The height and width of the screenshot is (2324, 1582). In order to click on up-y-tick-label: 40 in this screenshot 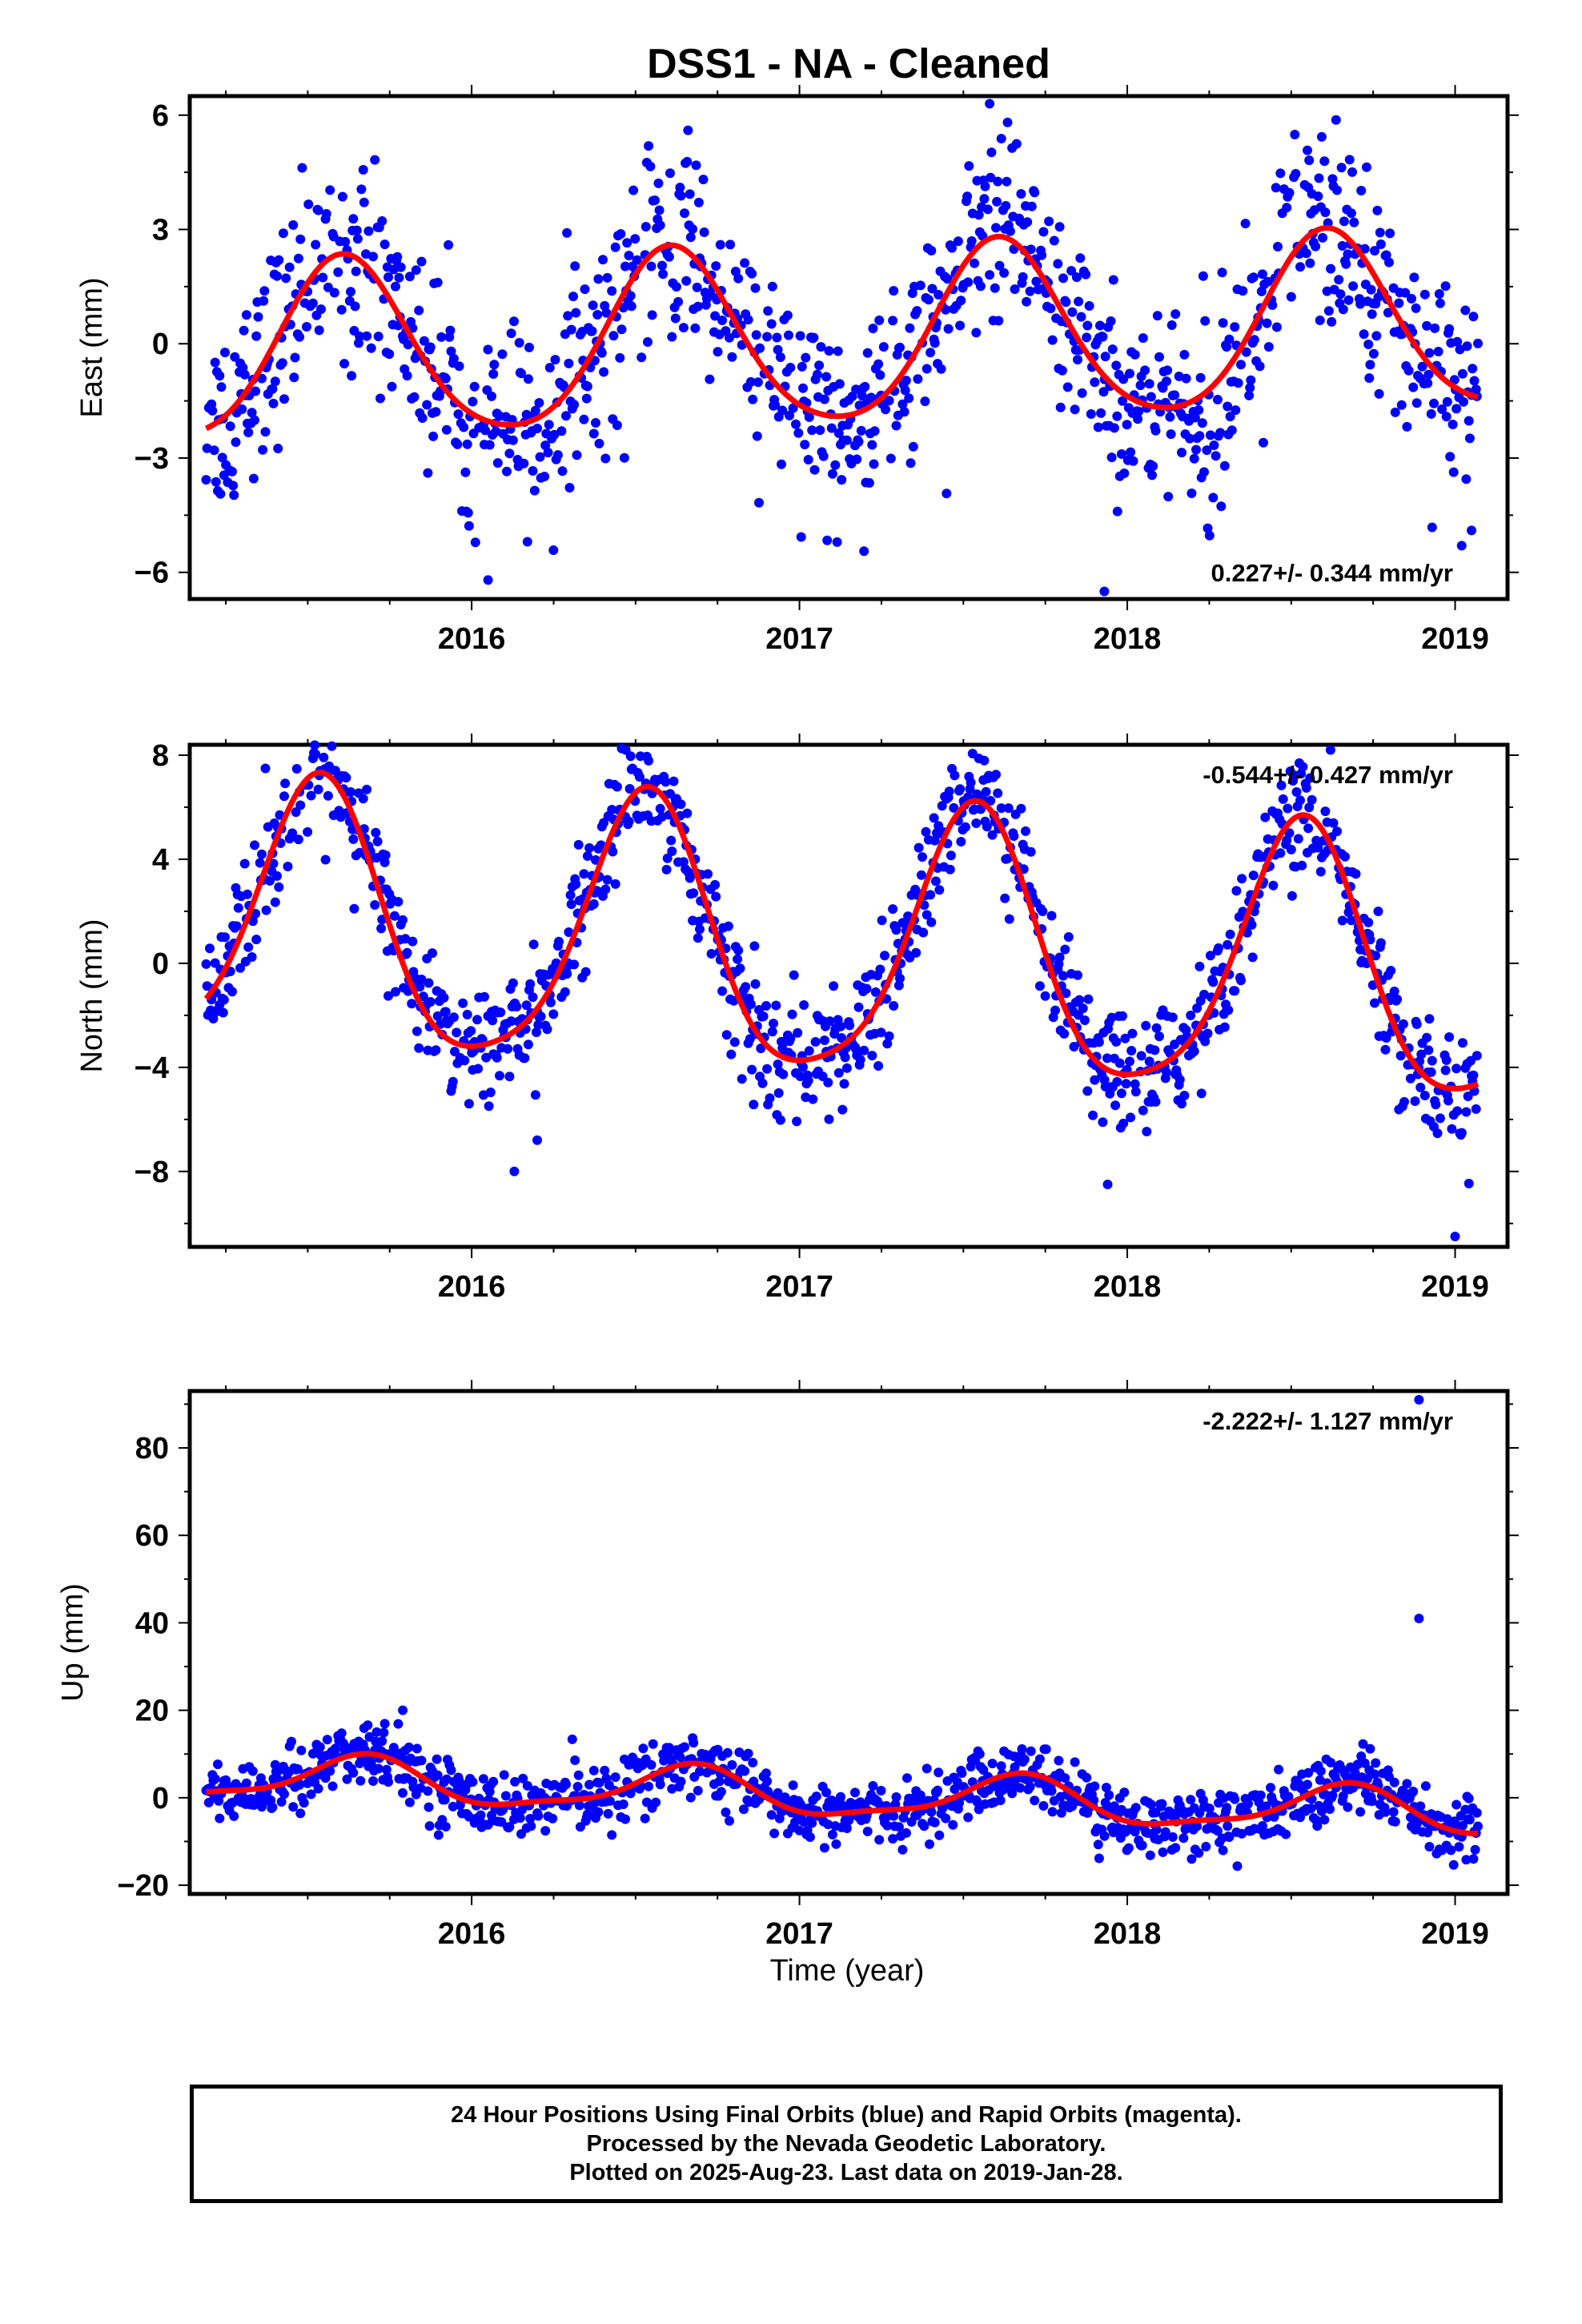, I will do `click(152, 1623)`.